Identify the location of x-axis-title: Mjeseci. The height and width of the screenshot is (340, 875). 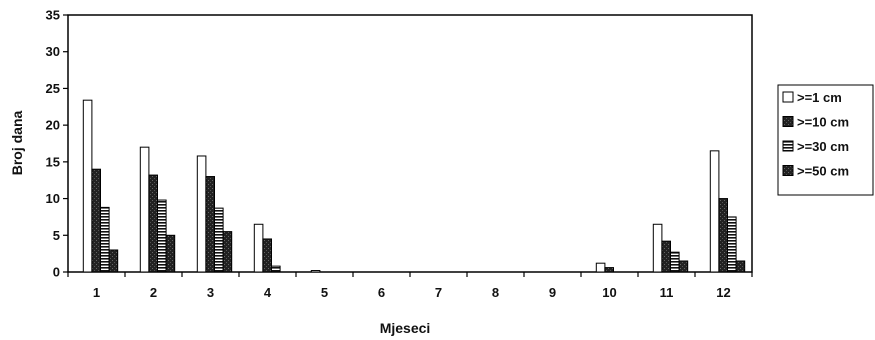
(405, 328).